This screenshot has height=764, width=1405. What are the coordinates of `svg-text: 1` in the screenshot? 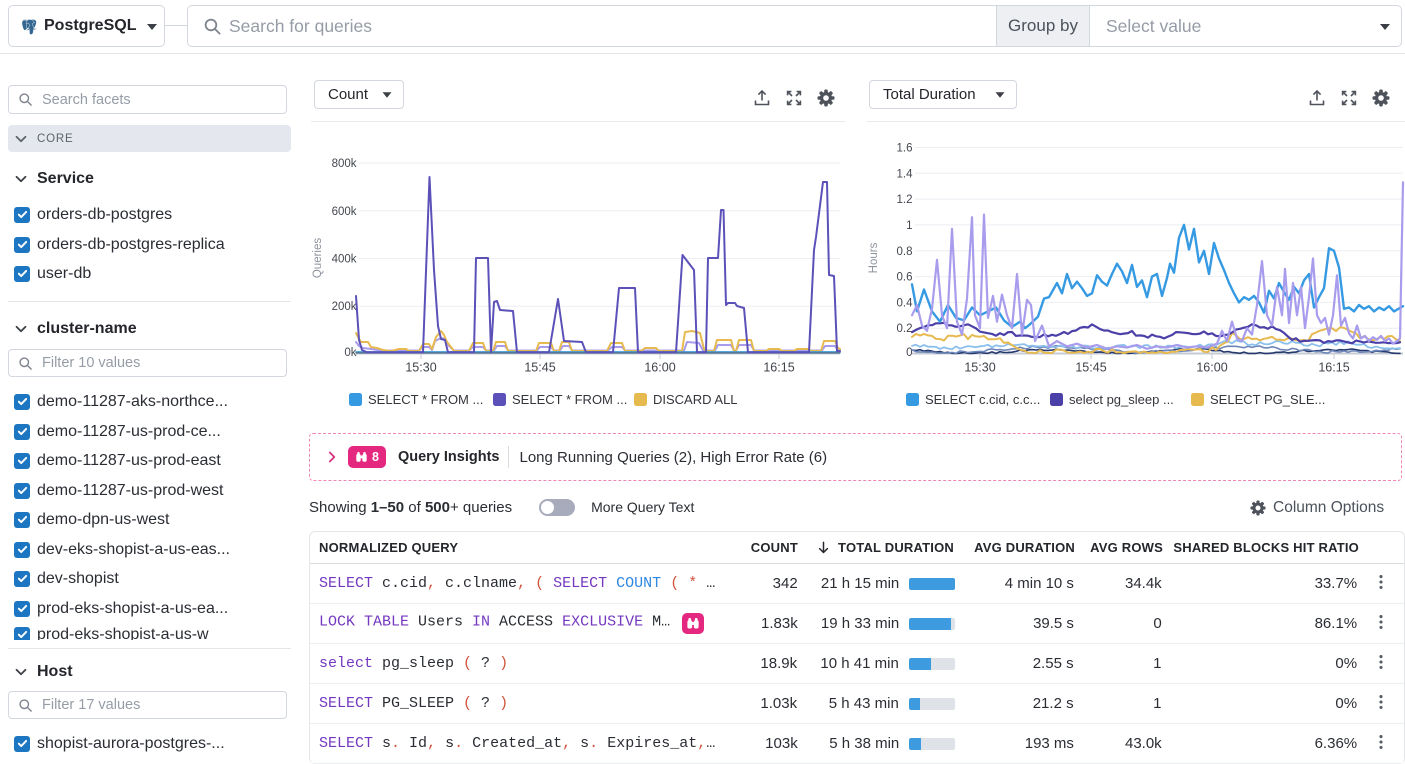 It's located at (909, 226).